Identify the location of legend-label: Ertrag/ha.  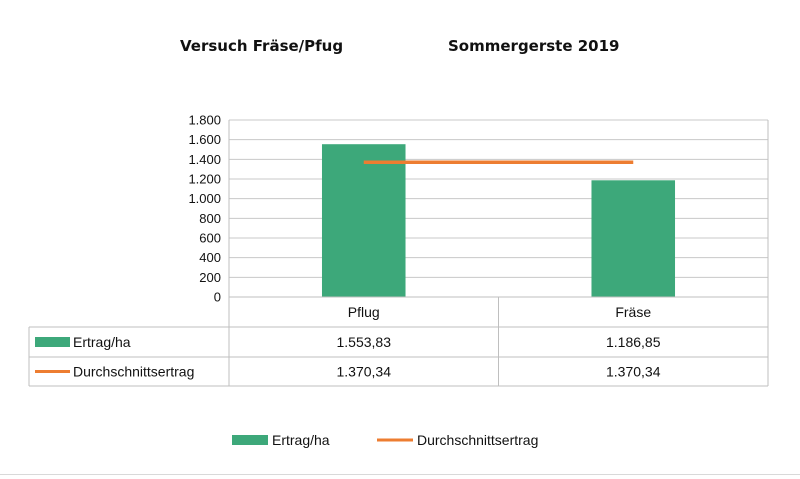
(301, 440).